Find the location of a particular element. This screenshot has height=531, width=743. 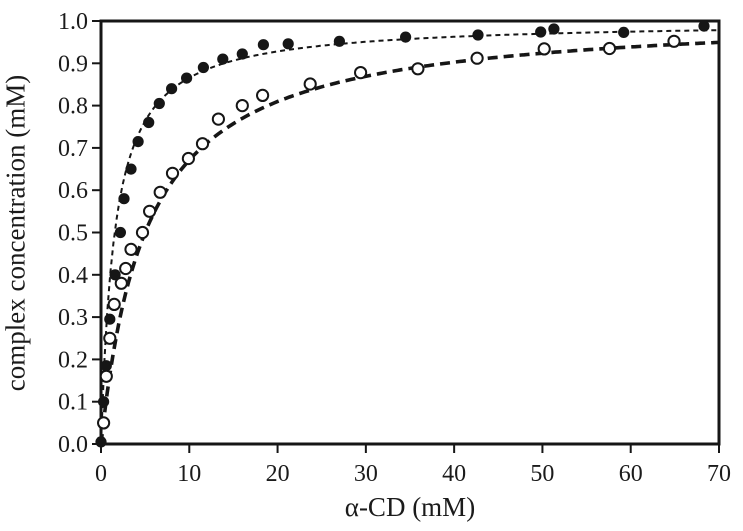

x-tick-label: 50 is located at coordinates (542, 474).